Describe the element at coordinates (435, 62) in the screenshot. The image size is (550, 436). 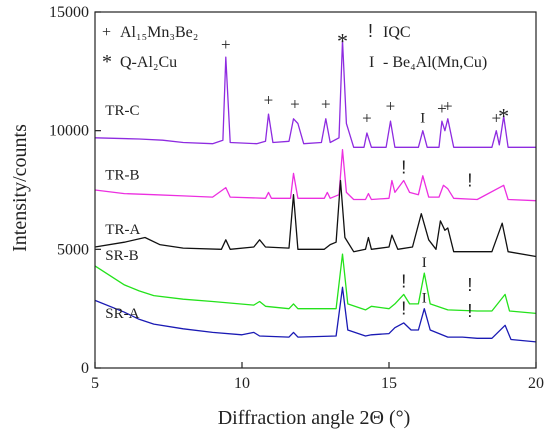
I see `legend-text-be4al: - Be₄Al(Mn,Cu)` at that location.